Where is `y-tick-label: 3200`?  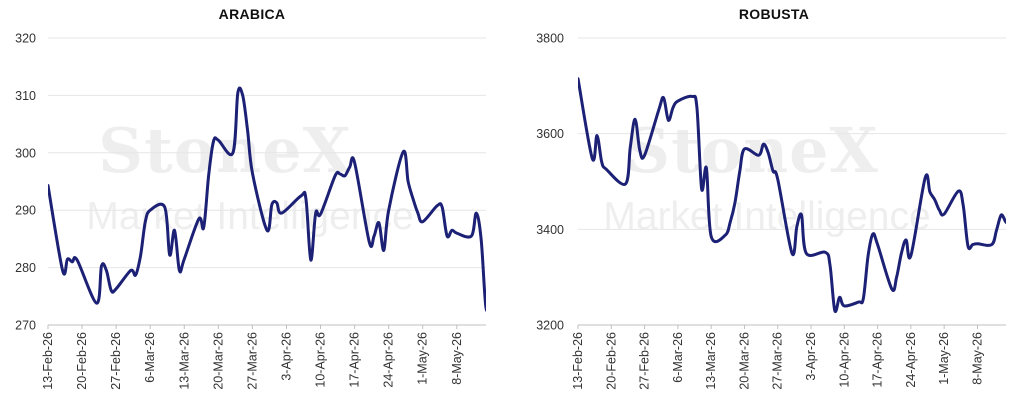
y-tick-label: 3200 is located at coordinates (550, 326).